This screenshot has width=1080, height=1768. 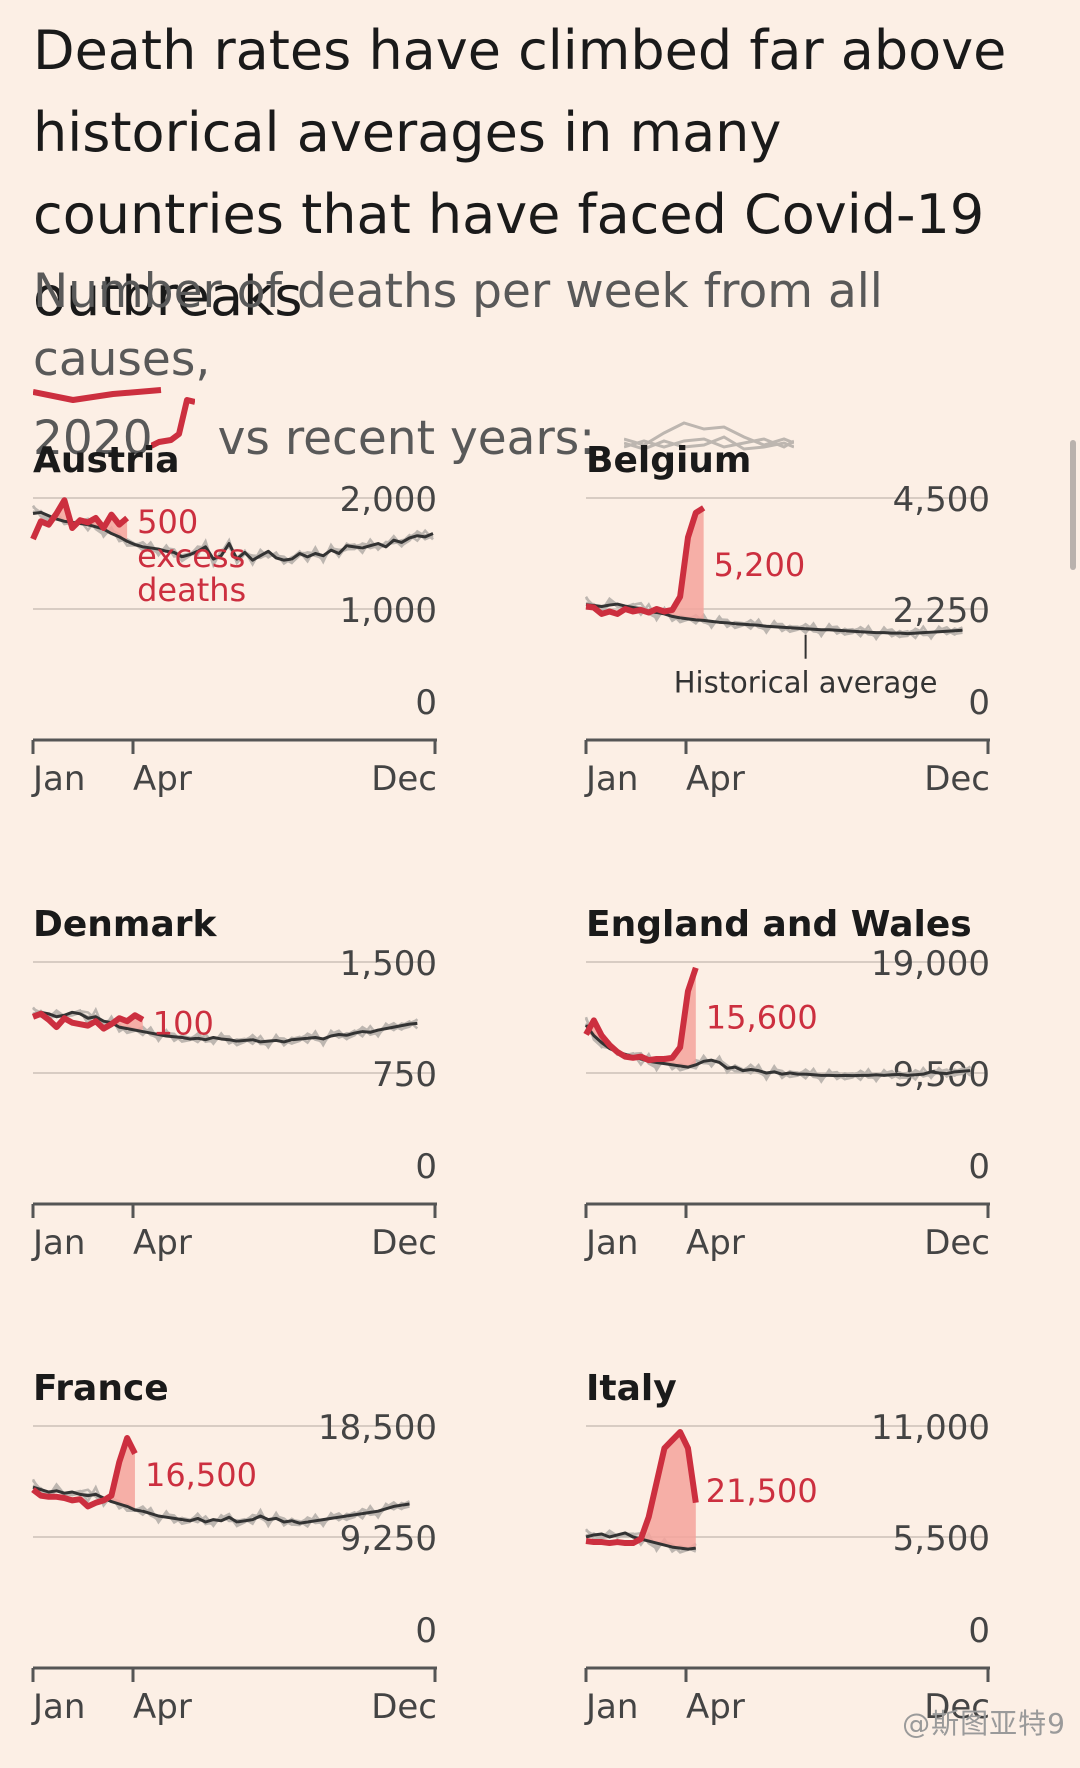 I want to click on panel-denmark: Denmark 1,500 750 0 100 Jan Apr Dec, so click(x=277, y=1104).